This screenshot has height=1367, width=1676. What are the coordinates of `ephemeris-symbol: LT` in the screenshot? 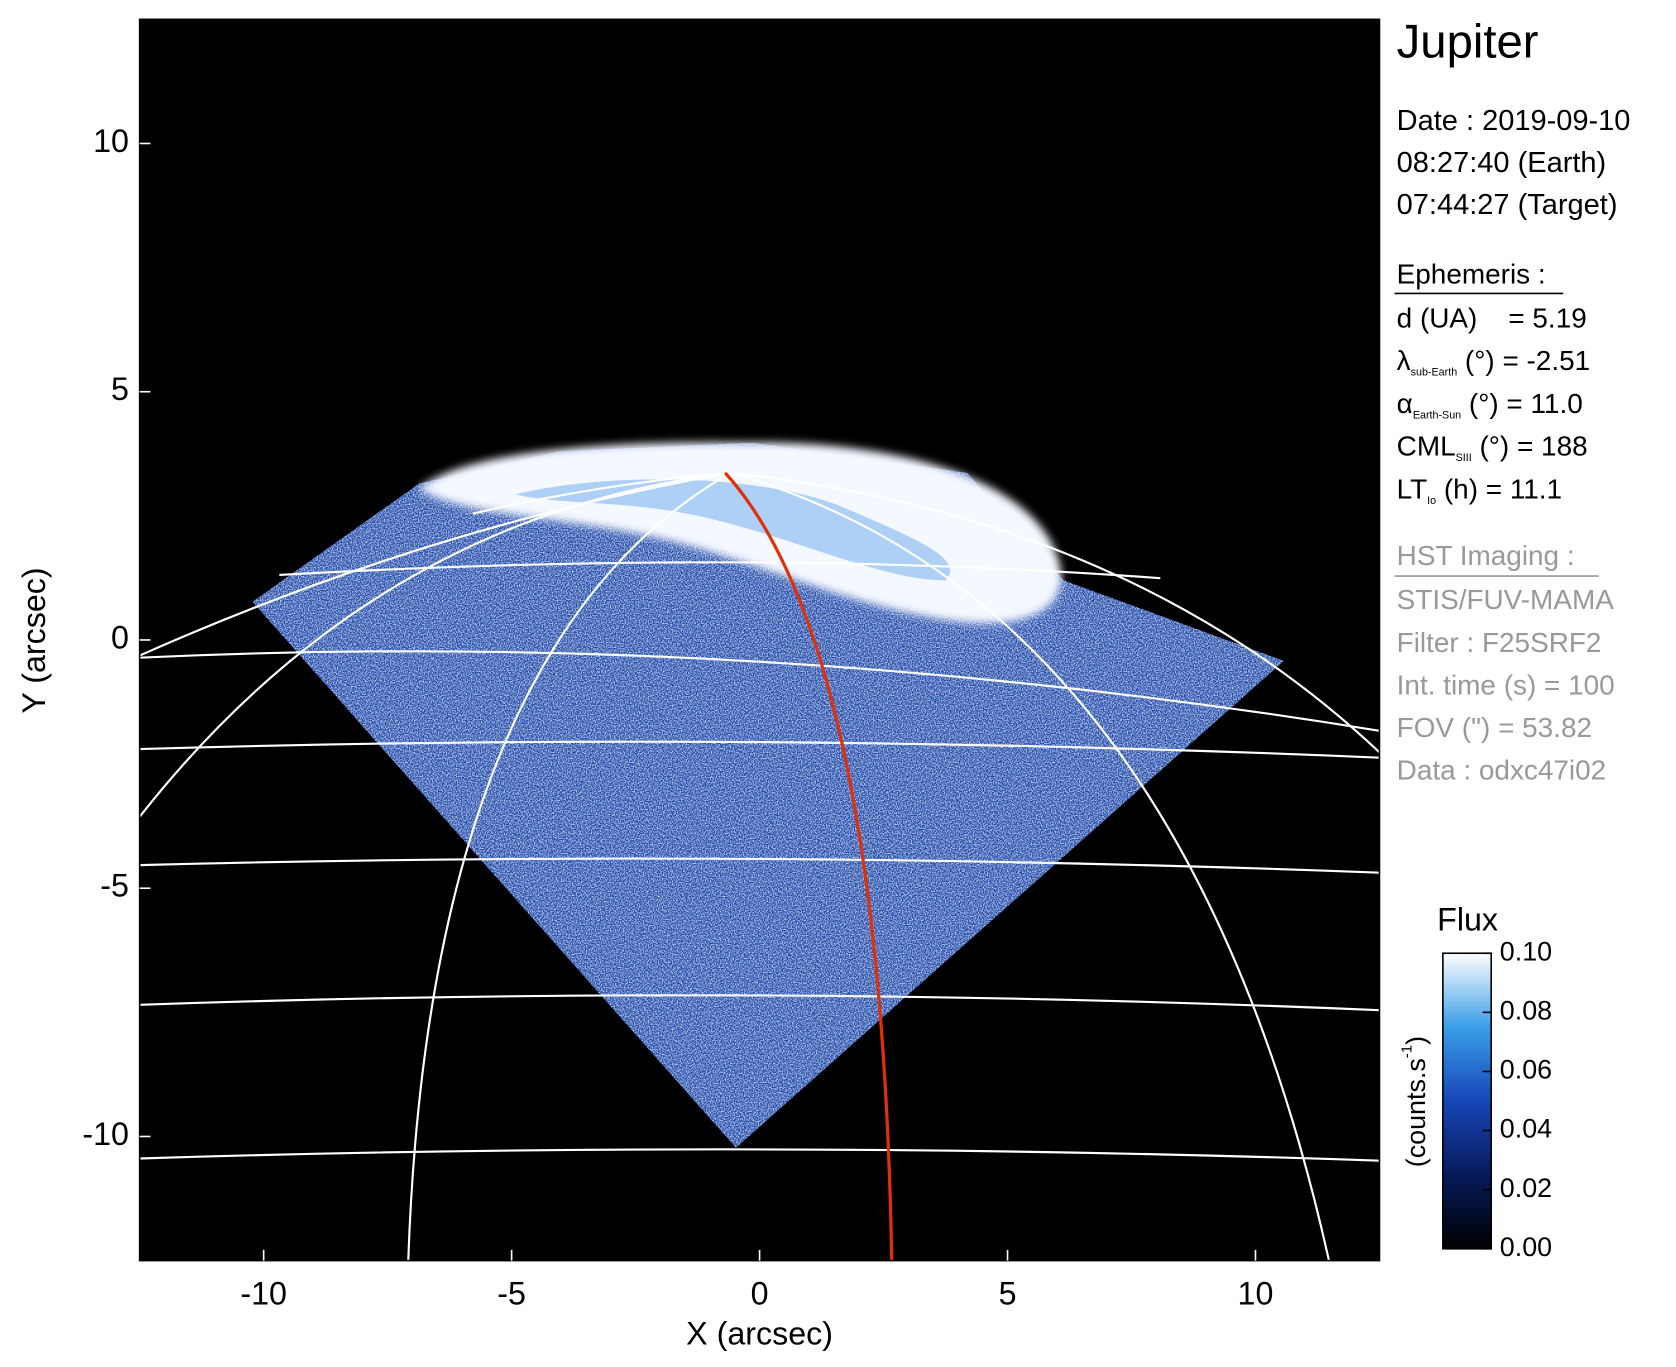 It's located at (1412, 489).